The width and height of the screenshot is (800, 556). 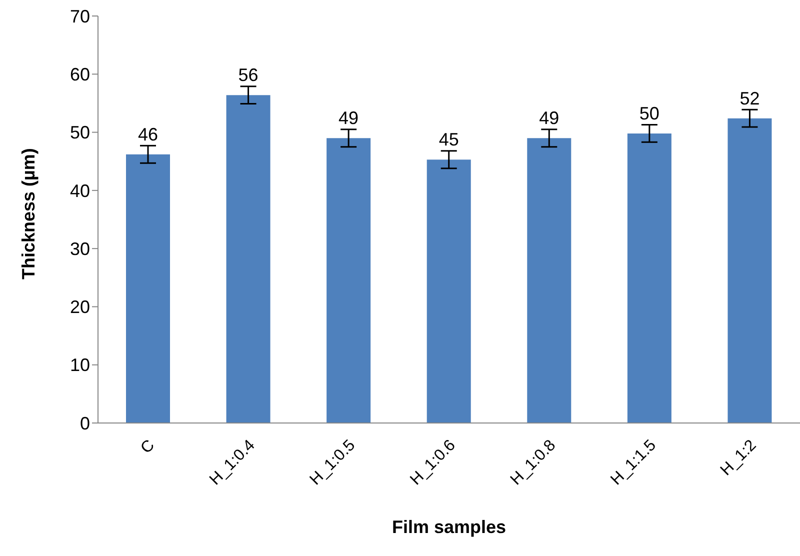 What do you see at coordinates (80, 74) in the screenshot?
I see `y-tick-label: 60` at bounding box center [80, 74].